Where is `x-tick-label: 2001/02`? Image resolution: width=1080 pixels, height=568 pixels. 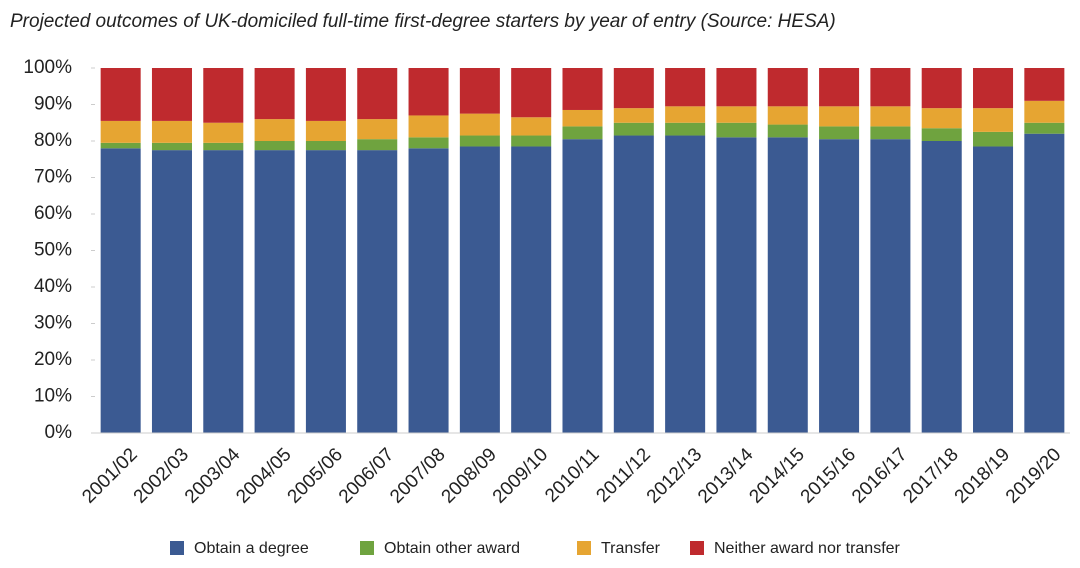
x-tick-label: 2001/02 is located at coordinates (109, 475).